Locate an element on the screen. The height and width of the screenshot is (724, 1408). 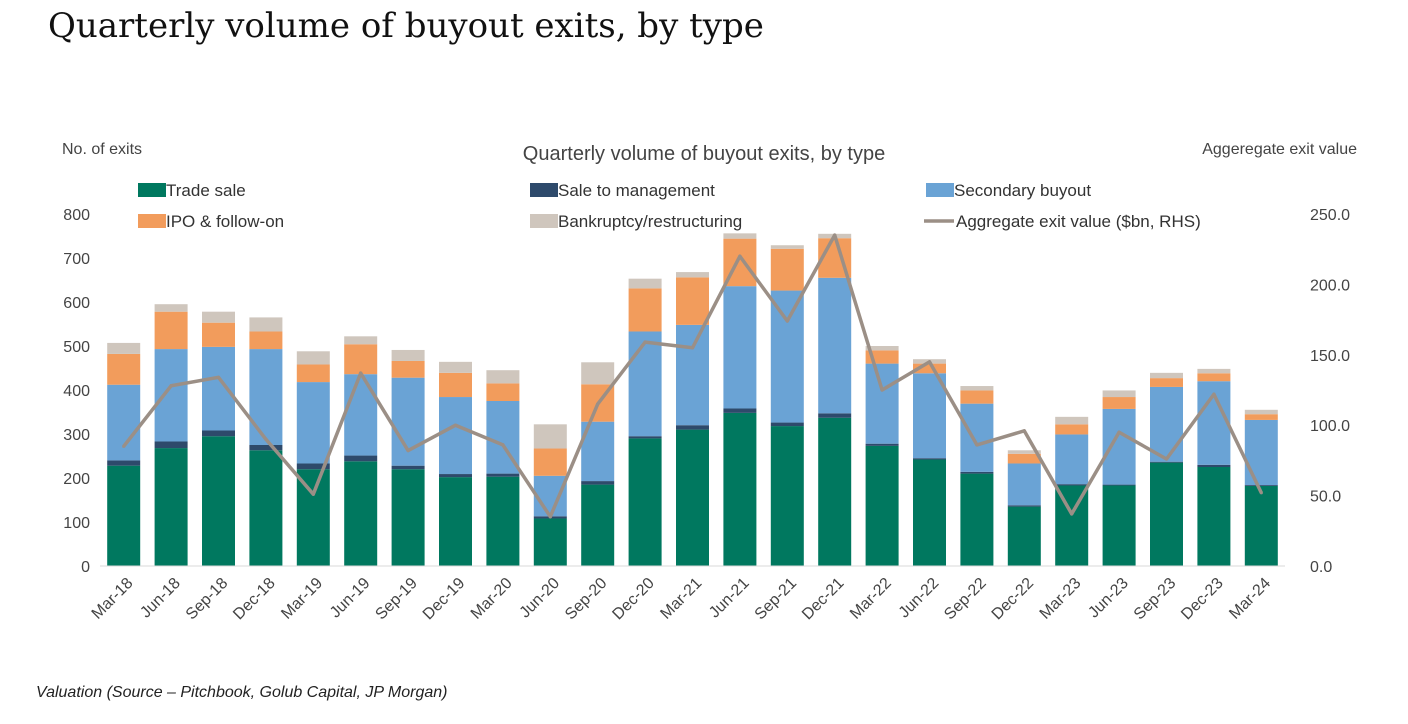
x-tick-label: Jun-23 is located at coordinates (1108, 598).